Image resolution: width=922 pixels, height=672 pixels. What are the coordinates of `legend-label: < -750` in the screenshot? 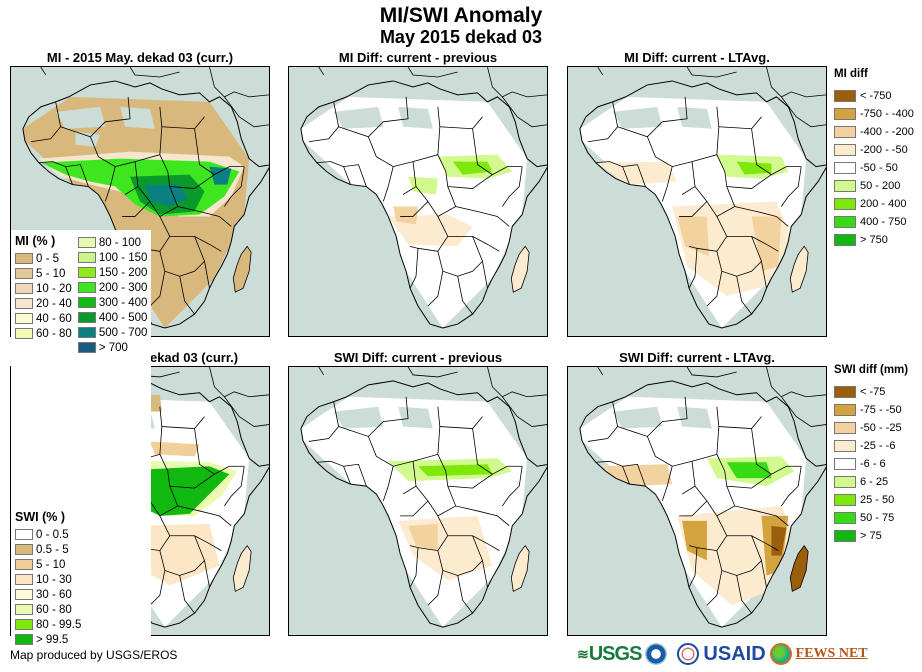 It's located at (876, 96).